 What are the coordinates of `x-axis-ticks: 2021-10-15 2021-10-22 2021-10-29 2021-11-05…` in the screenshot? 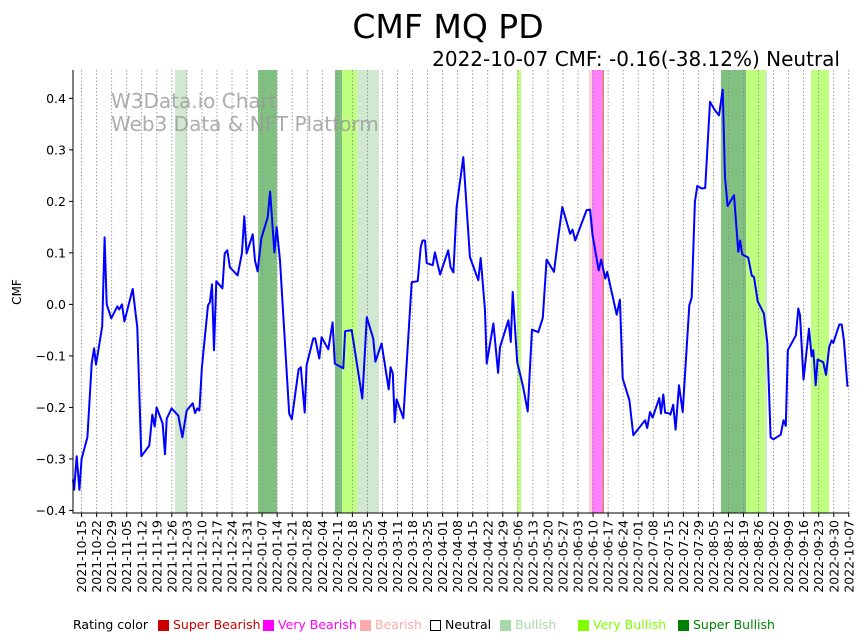 It's located at (465, 553).